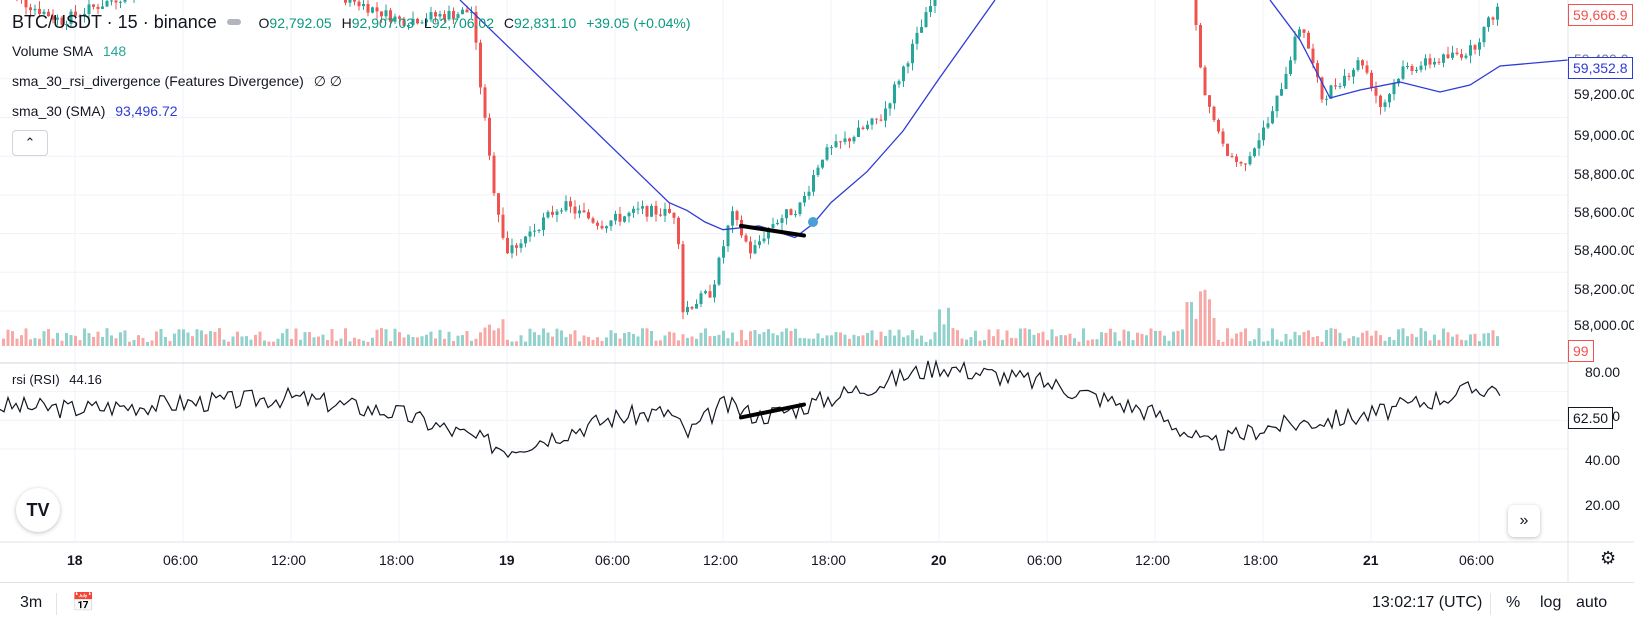 This screenshot has width=1634, height=625. What do you see at coordinates (31, 602) in the screenshot?
I see `range-button: 3m` at bounding box center [31, 602].